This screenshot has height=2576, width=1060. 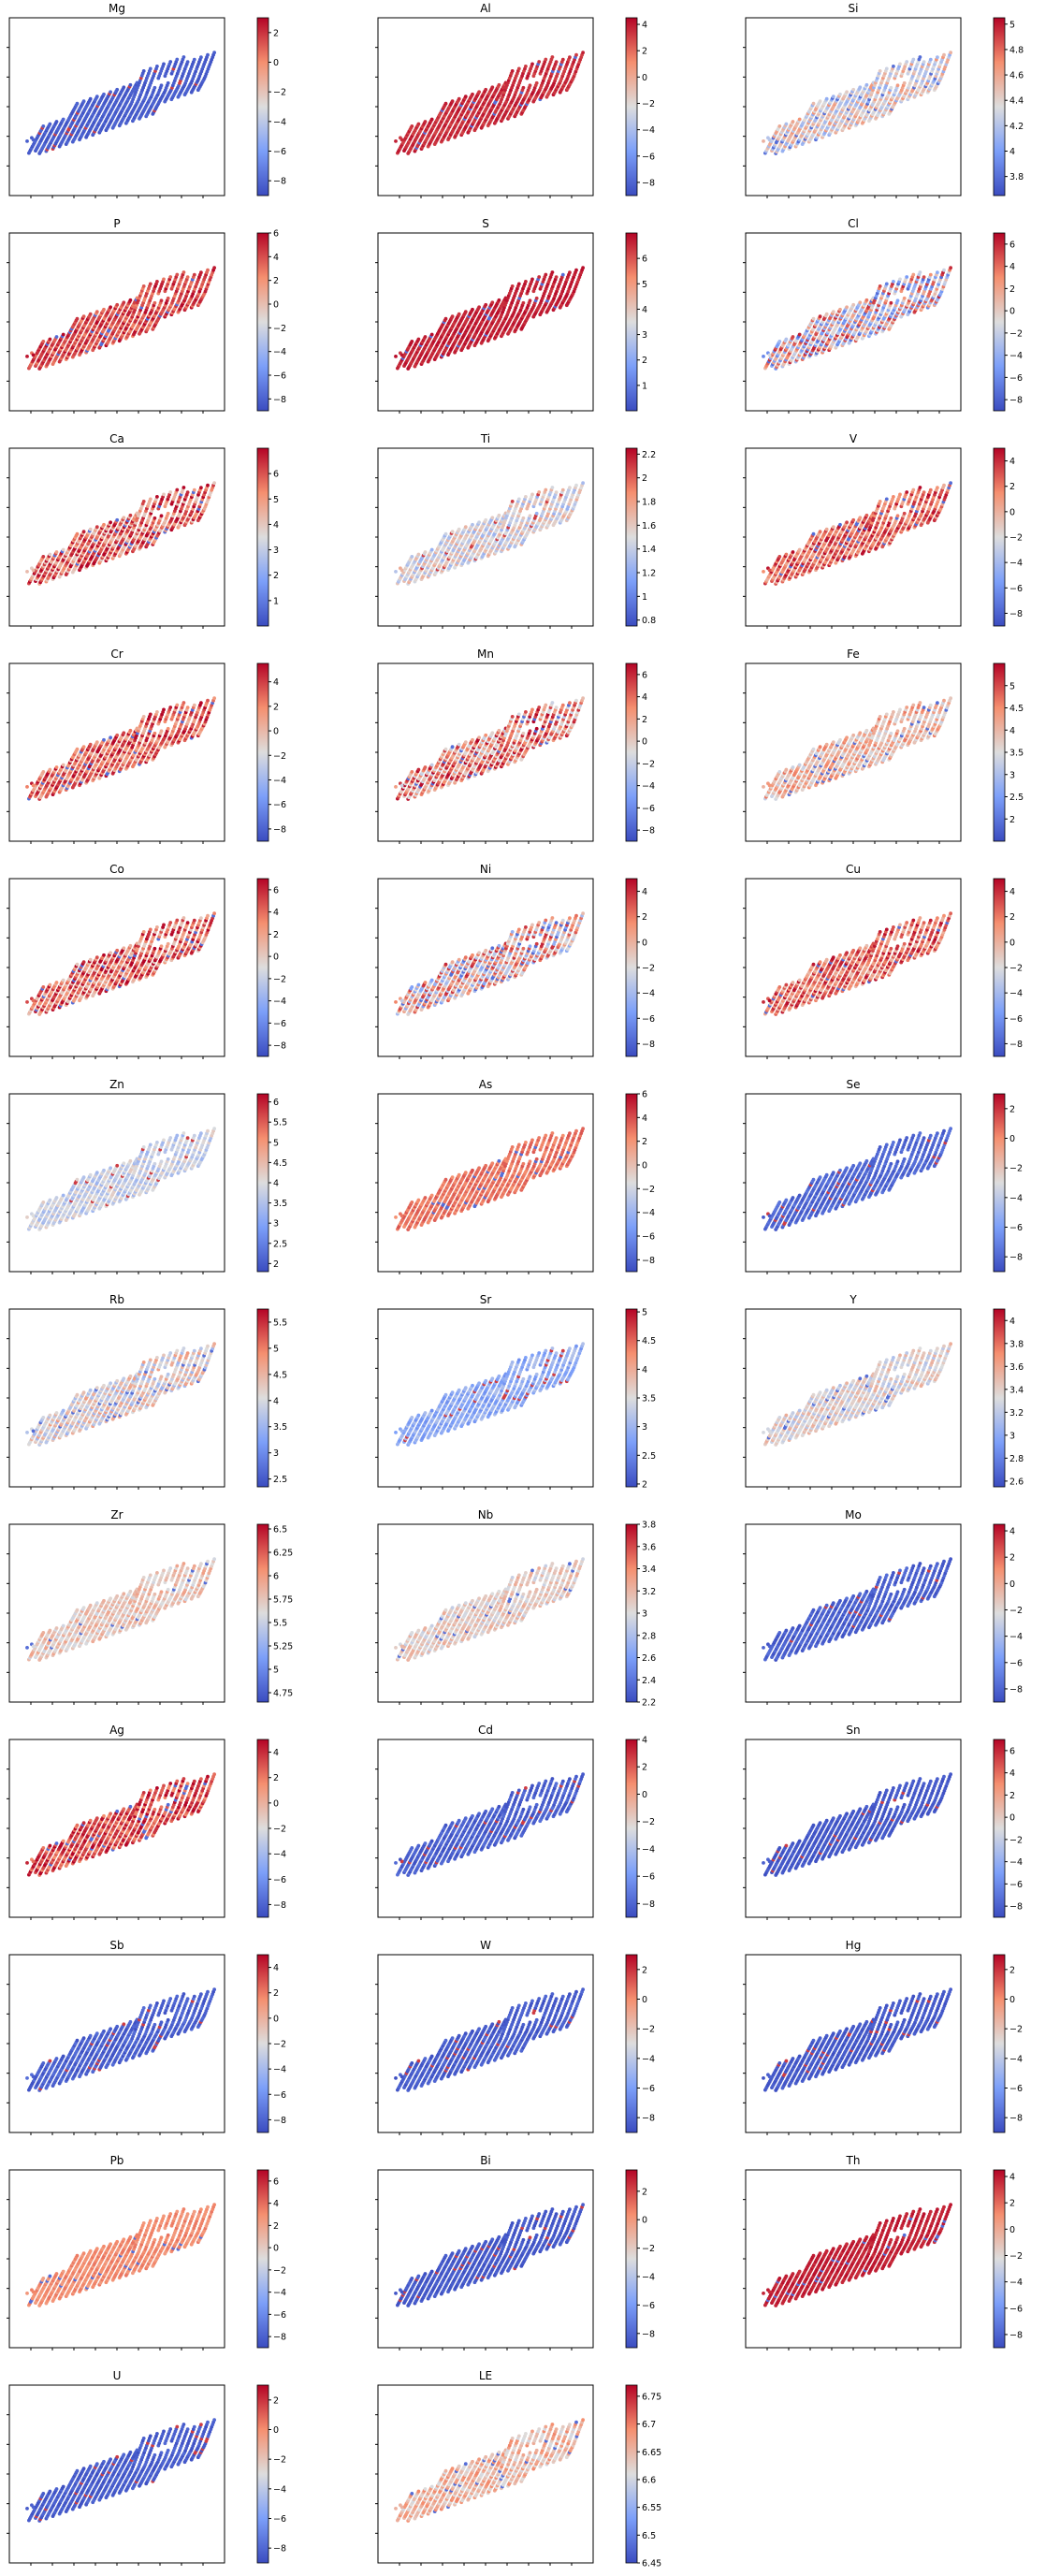 I want to click on colorbar-tick-label: 4.6, so click(x=1016, y=76).